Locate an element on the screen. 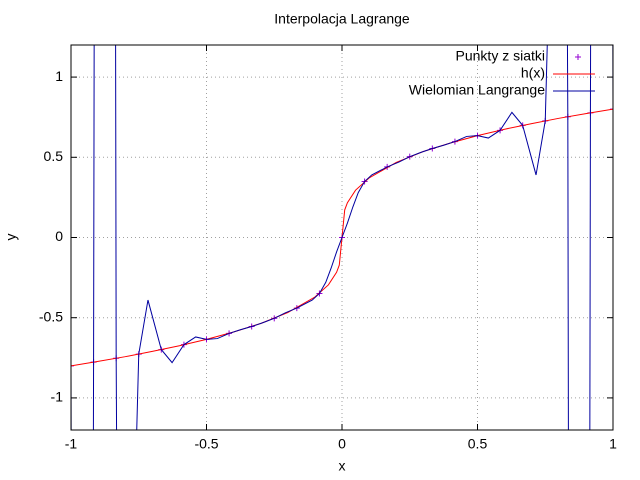 This screenshot has width=640, height=480. legend-label: Wielomian Langrange is located at coordinates (477, 90).